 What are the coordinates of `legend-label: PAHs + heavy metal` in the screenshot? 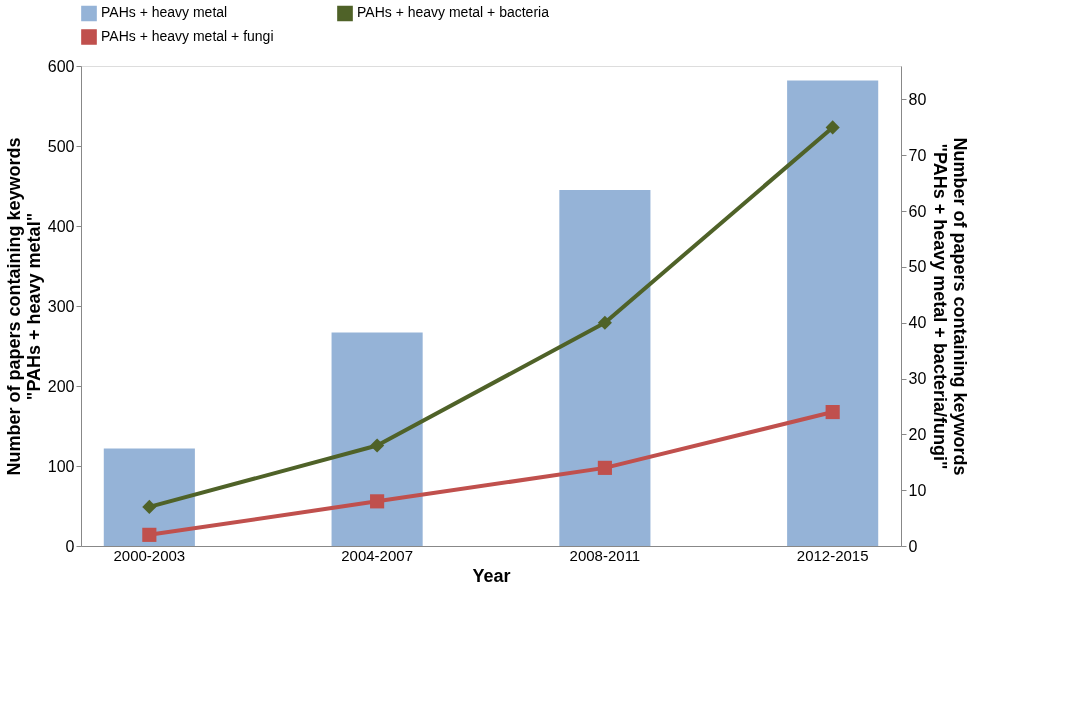 It's located at (164, 12).